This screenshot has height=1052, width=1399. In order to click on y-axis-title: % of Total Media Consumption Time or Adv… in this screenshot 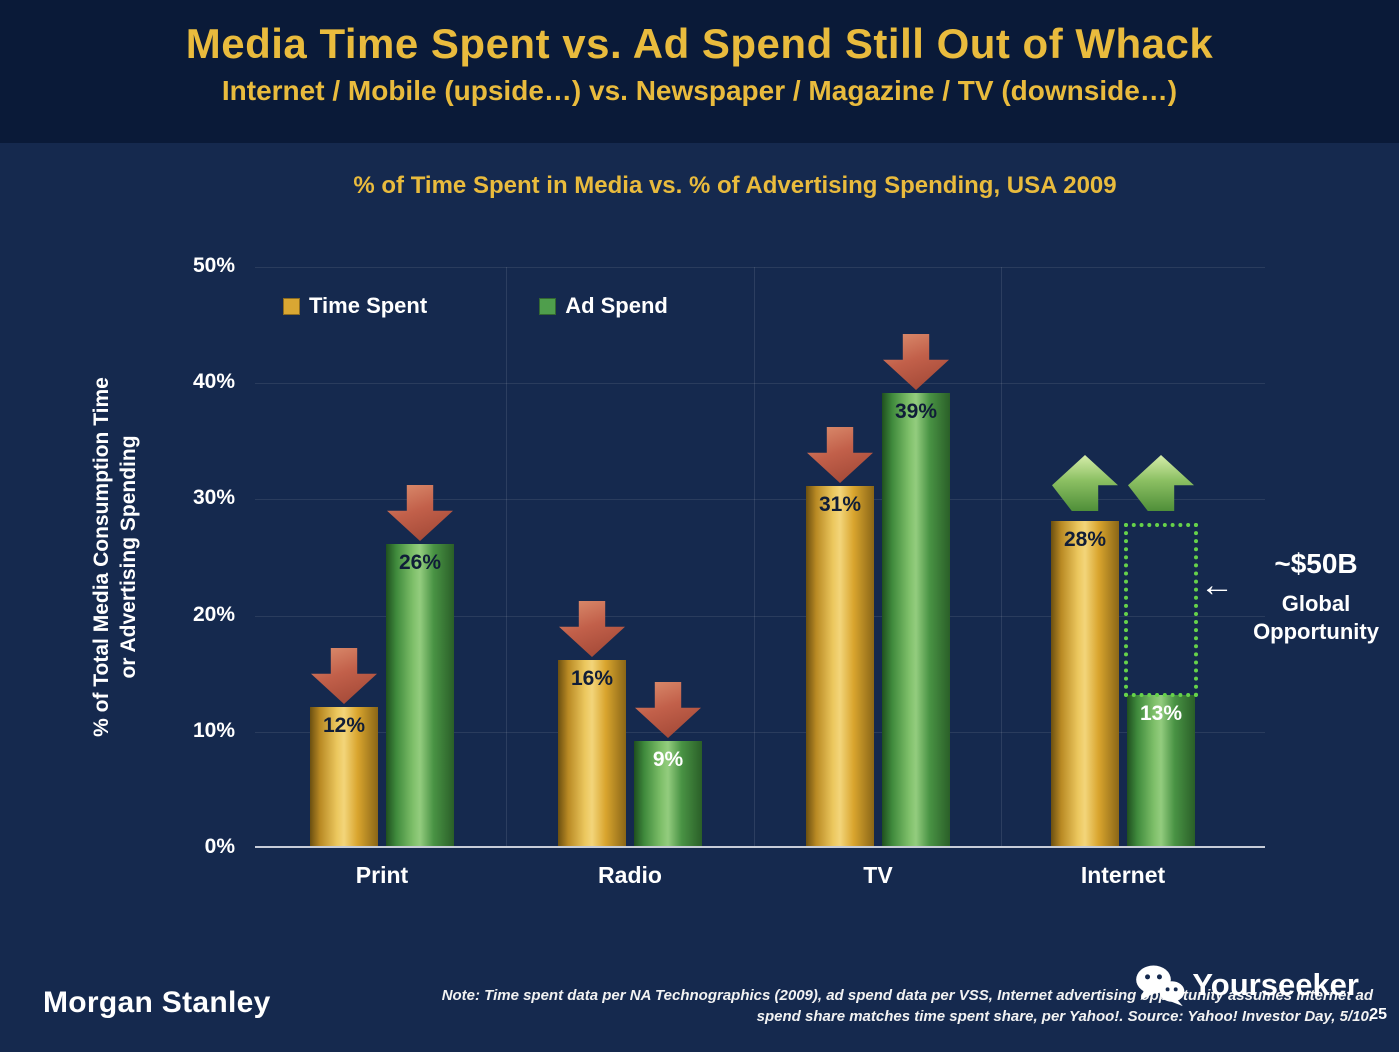, I will do `click(115, 557)`.